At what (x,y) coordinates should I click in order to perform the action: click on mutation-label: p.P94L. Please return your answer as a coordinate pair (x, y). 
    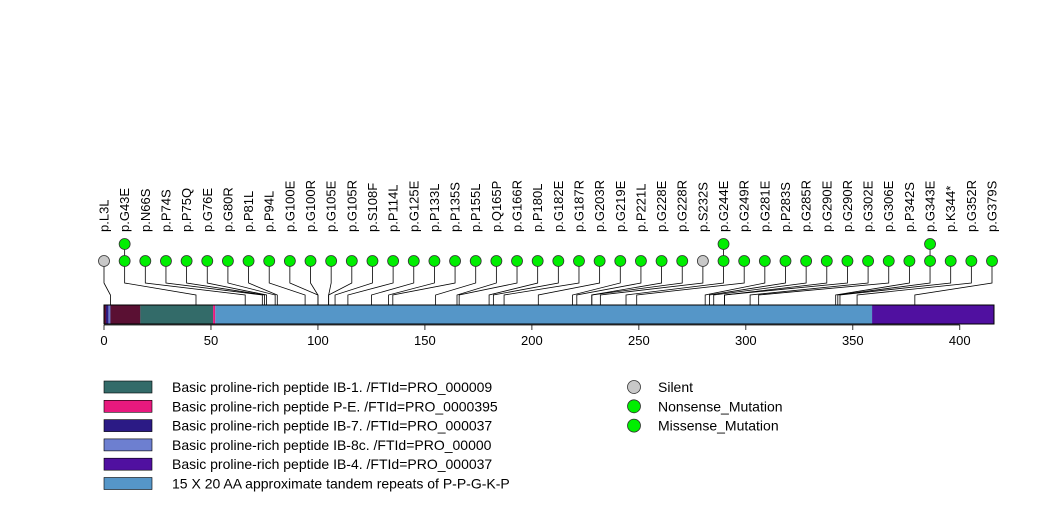
    Looking at the image, I should click on (269, 211).